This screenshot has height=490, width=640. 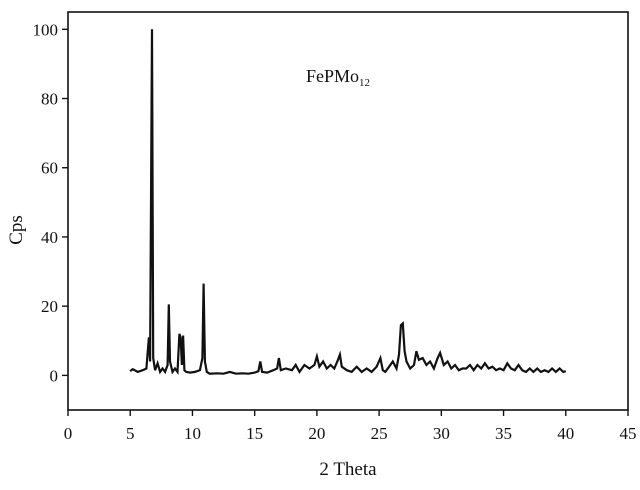 What do you see at coordinates (348, 469) in the screenshot?
I see `x-axis-title: 2 Theta` at bounding box center [348, 469].